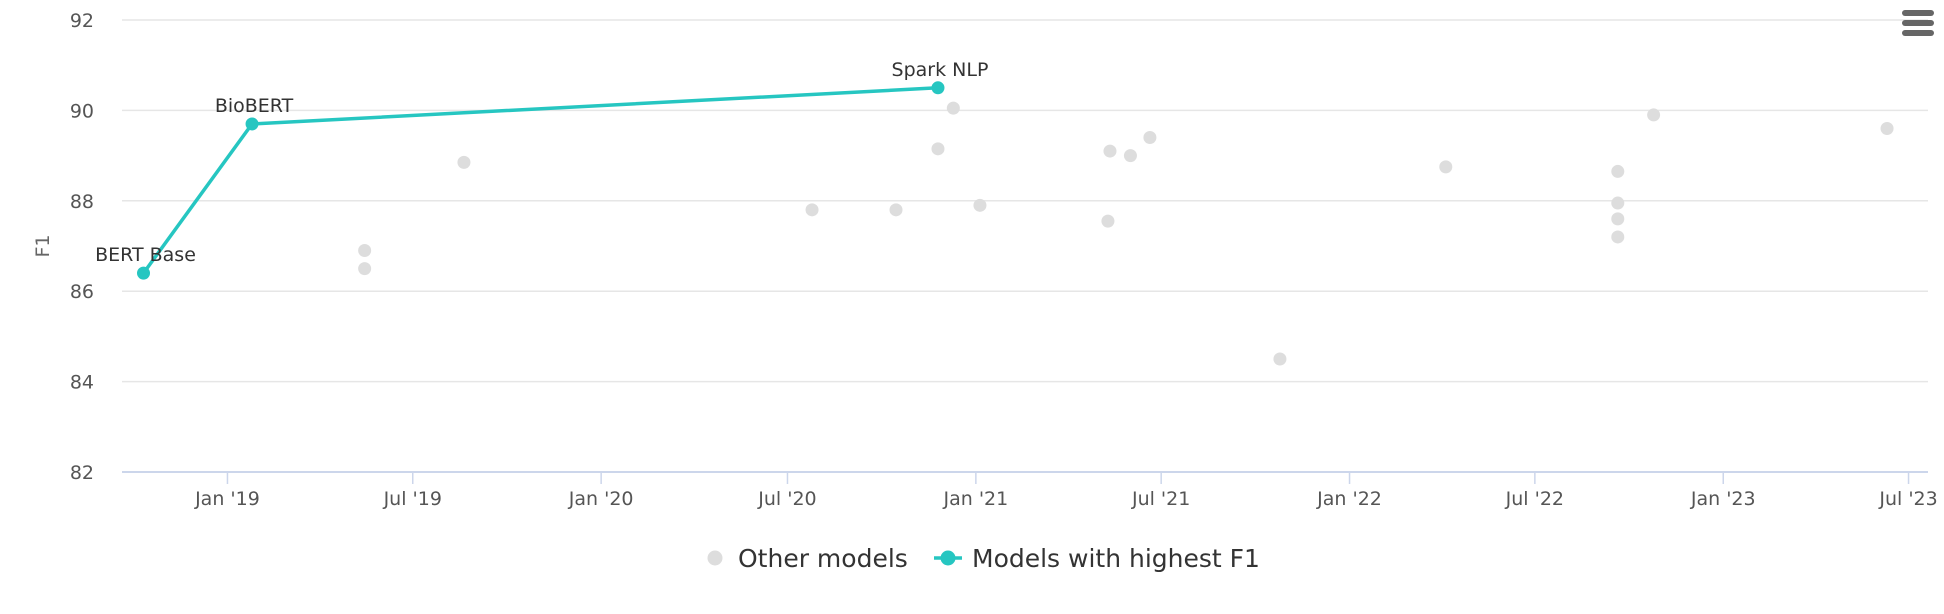  I want to click on y-tick-label: 90, so click(82, 111).